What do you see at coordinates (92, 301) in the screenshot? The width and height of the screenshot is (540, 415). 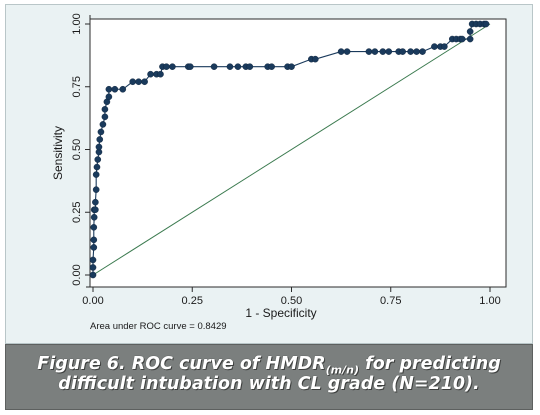 I see `x-tick-label-0: 0.00` at bounding box center [92, 301].